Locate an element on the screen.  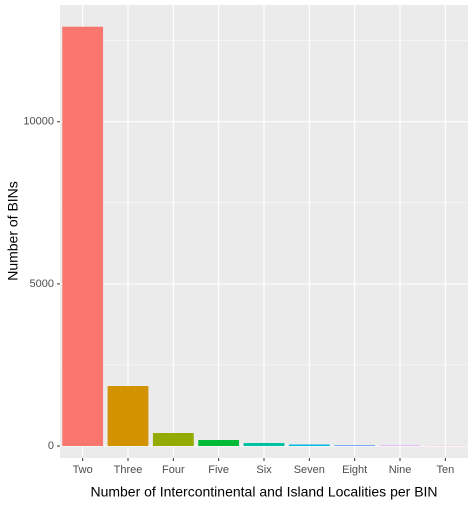
x-tick-label: Nine is located at coordinates (400, 470).